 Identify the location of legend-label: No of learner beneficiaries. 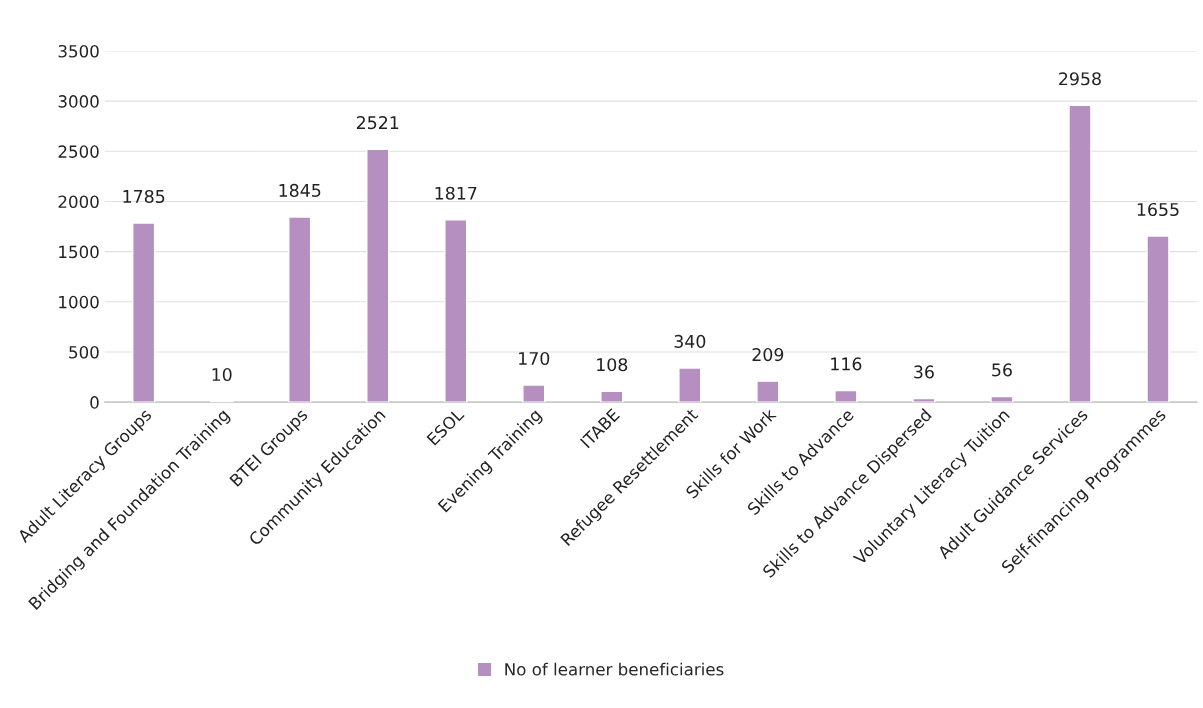
(614, 669).